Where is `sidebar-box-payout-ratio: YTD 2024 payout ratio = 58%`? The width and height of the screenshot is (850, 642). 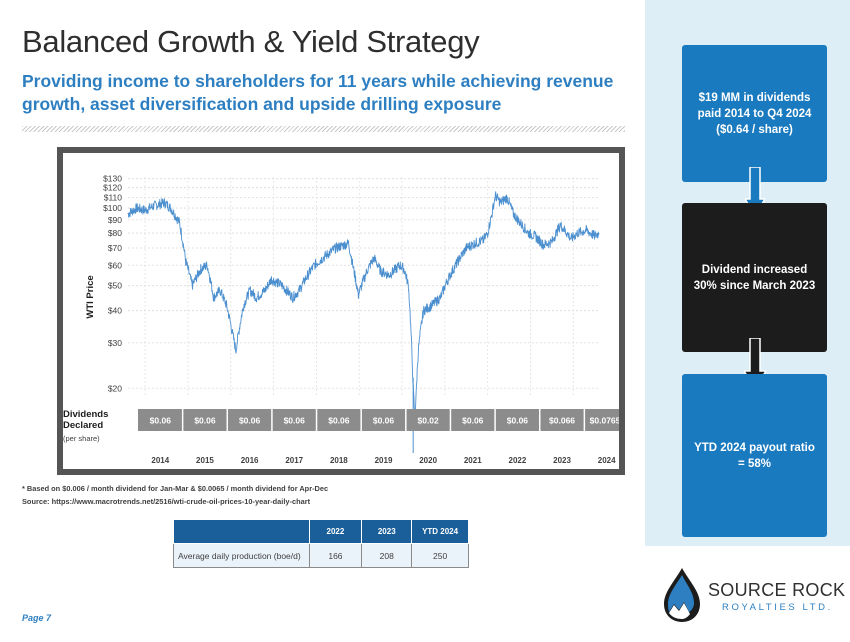 sidebar-box-payout-ratio: YTD 2024 payout ratio = 58% is located at coordinates (754, 455).